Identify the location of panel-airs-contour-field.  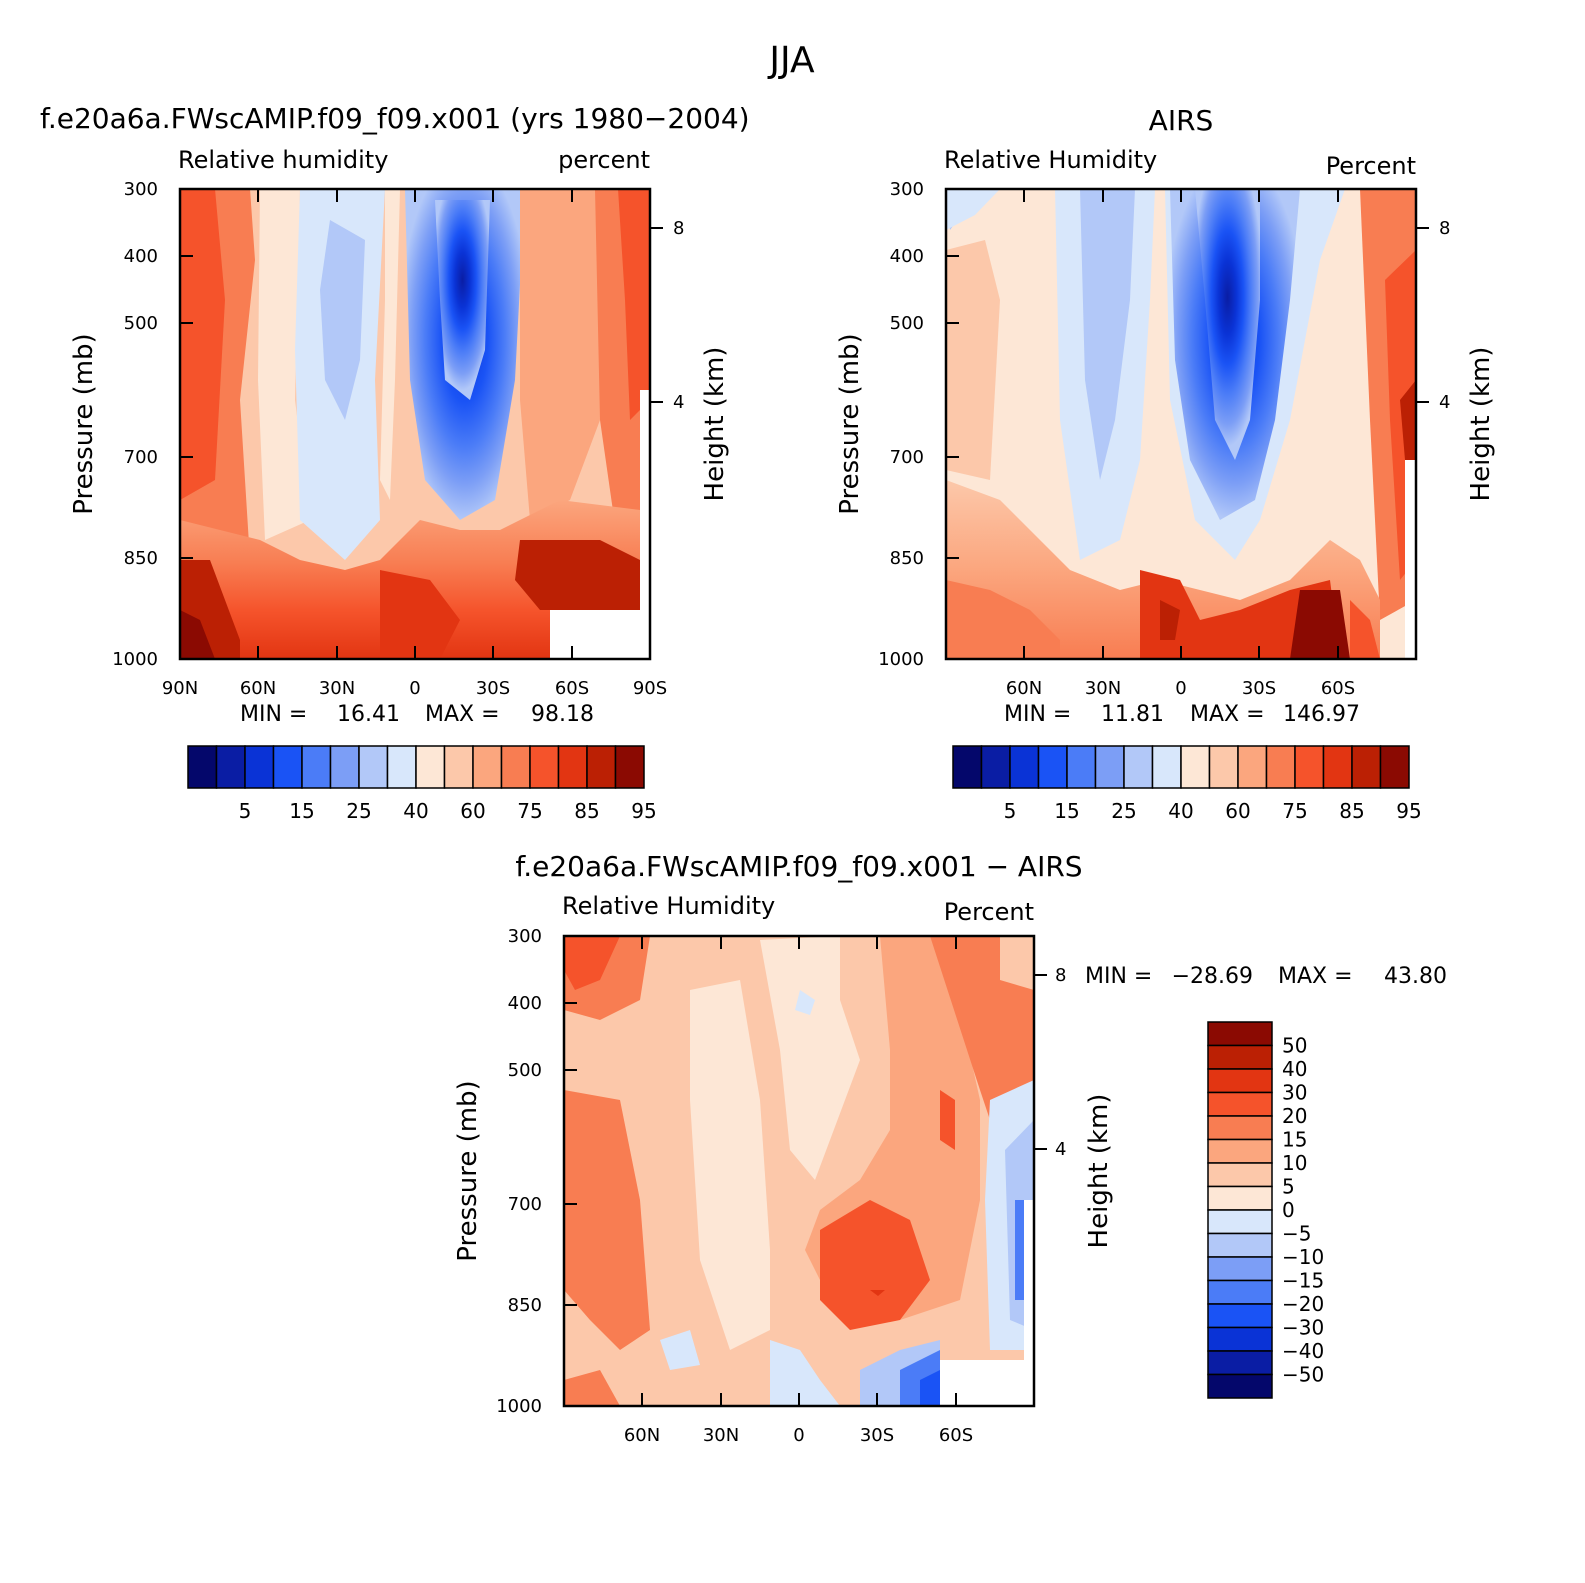
(1181, 424).